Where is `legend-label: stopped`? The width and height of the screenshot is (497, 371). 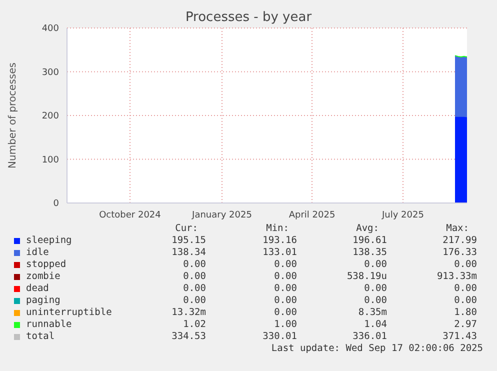 legend-label: stopped is located at coordinates (46, 264).